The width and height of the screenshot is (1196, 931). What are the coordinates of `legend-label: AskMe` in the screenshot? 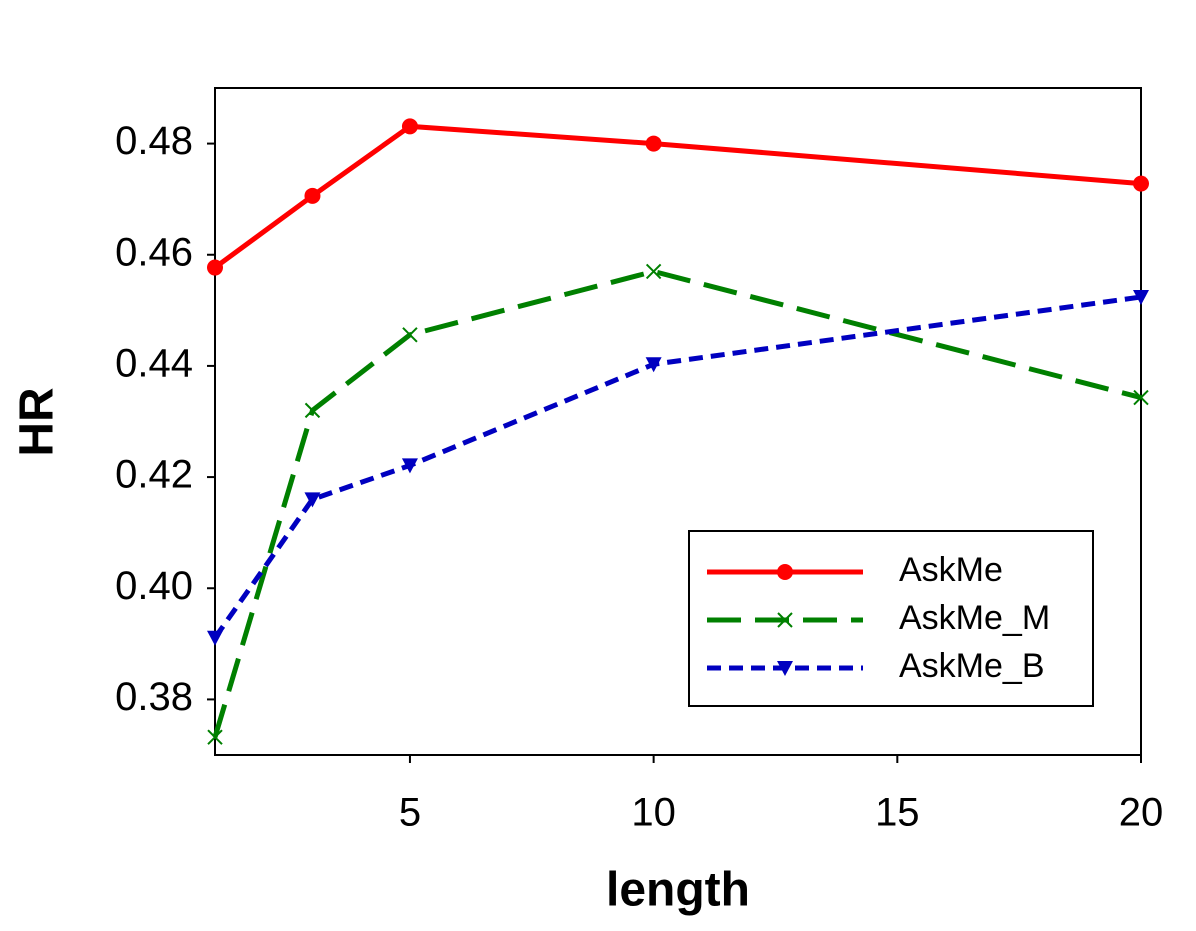 It's located at (951, 570).